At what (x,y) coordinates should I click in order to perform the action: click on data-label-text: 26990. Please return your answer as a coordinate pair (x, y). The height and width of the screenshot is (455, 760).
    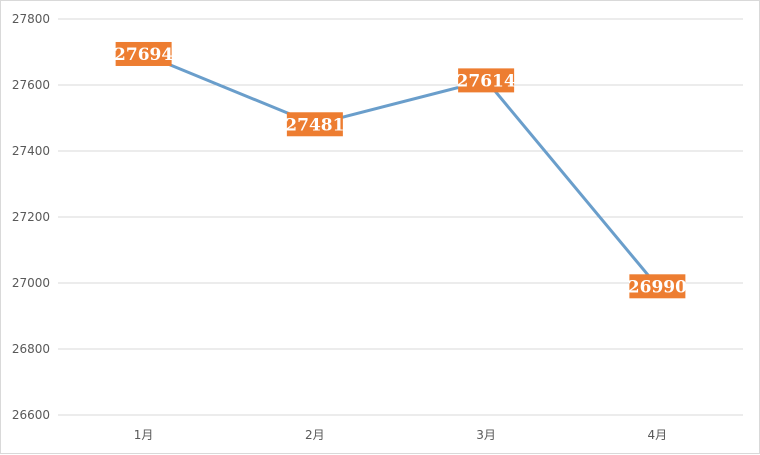
    Looking at the image, I should click on (657, 287).